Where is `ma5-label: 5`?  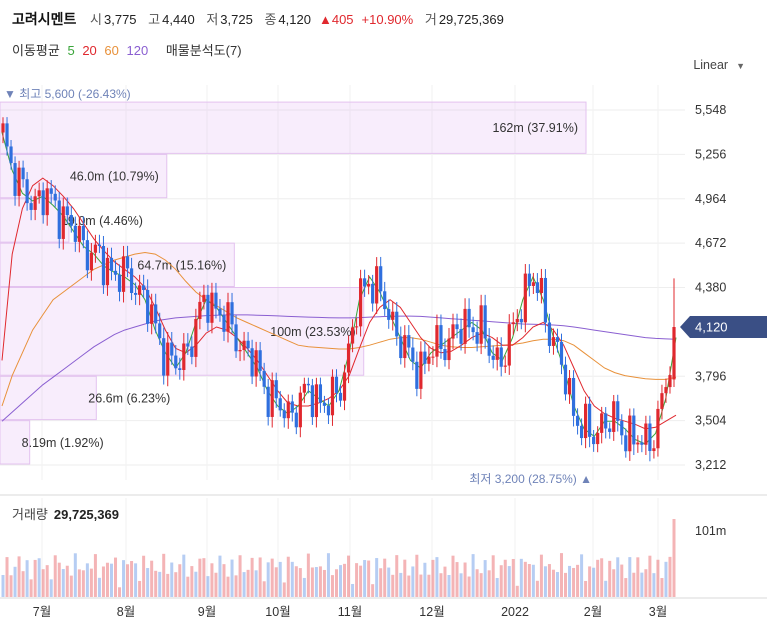
ma5-label: 5 is located at coordinates (71, 50).